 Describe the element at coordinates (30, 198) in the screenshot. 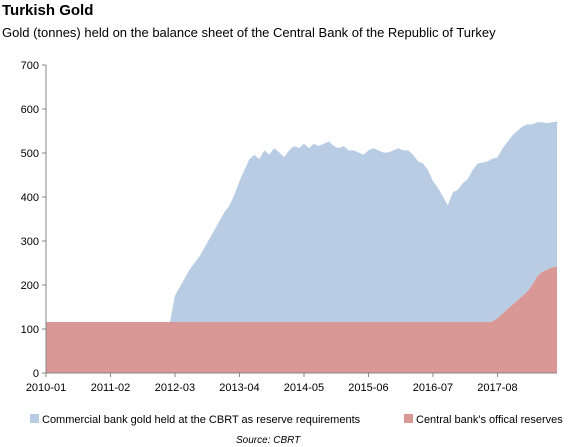

I see `y-tick-label: 400` at that location.